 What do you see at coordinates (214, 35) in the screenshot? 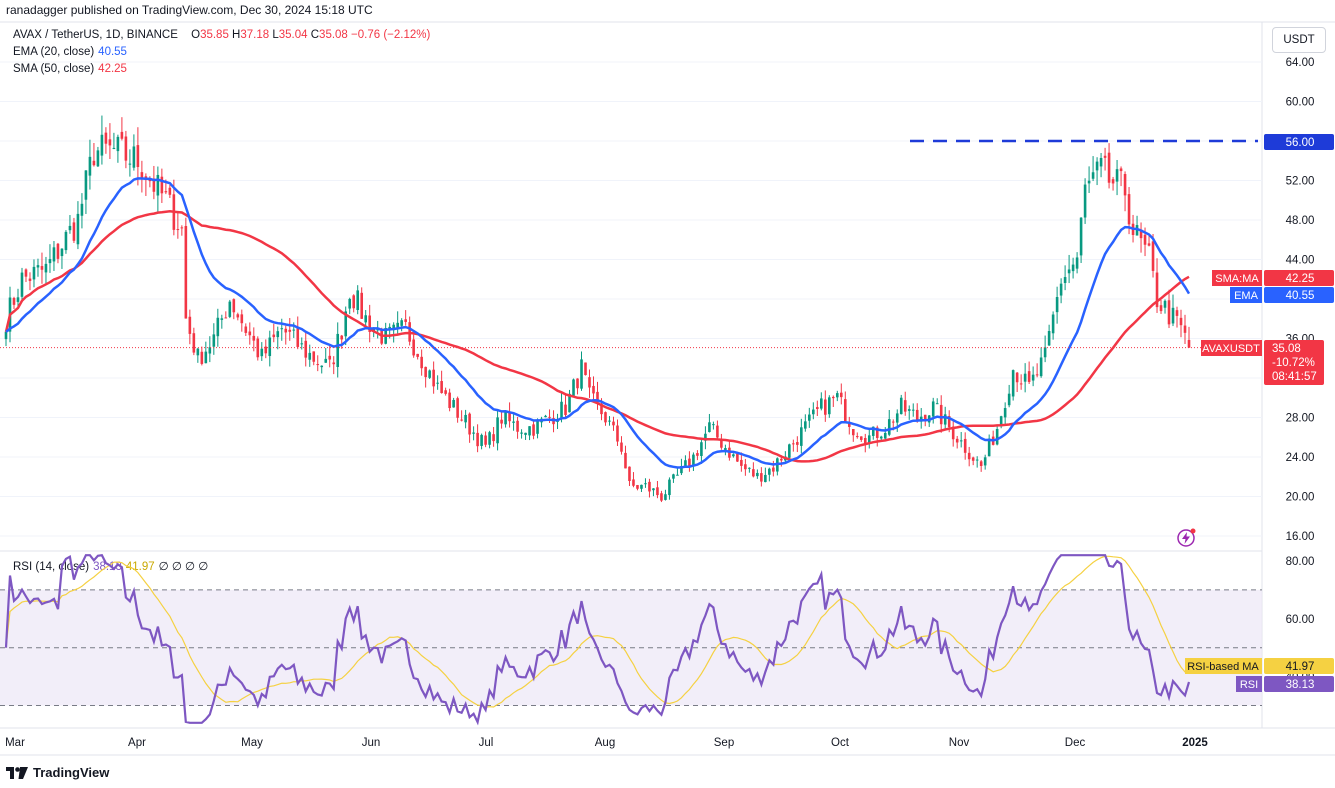
I see `open-value: 35.85` at bounding box center [214, 35].